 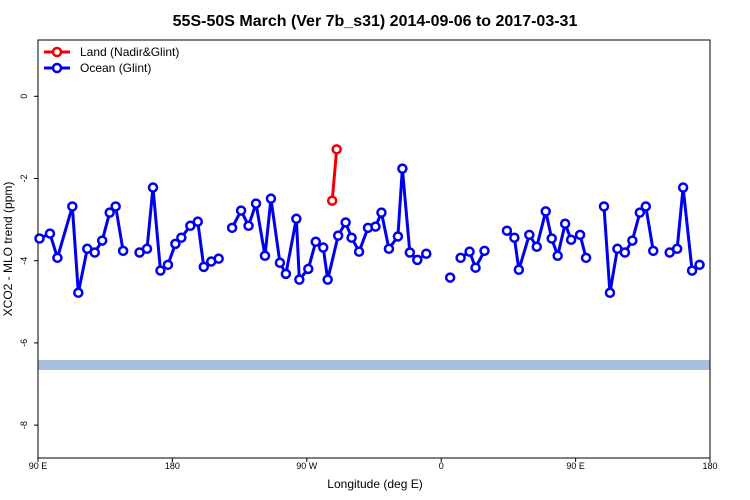 I want to click on y-axis-label: XCO2 - MLO trend (ppm), so click(x=8, y=249).